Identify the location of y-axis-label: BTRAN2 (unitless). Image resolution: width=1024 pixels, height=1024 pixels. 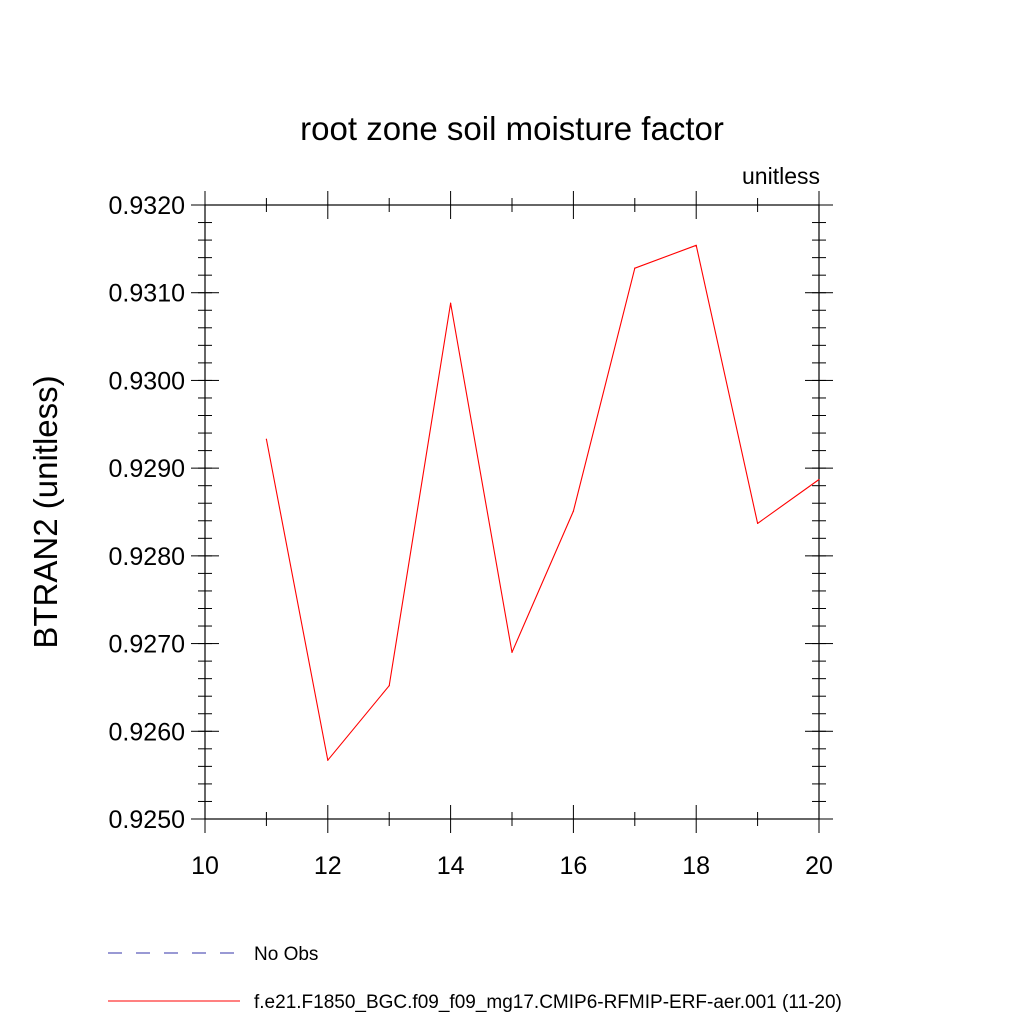
(45, 511).